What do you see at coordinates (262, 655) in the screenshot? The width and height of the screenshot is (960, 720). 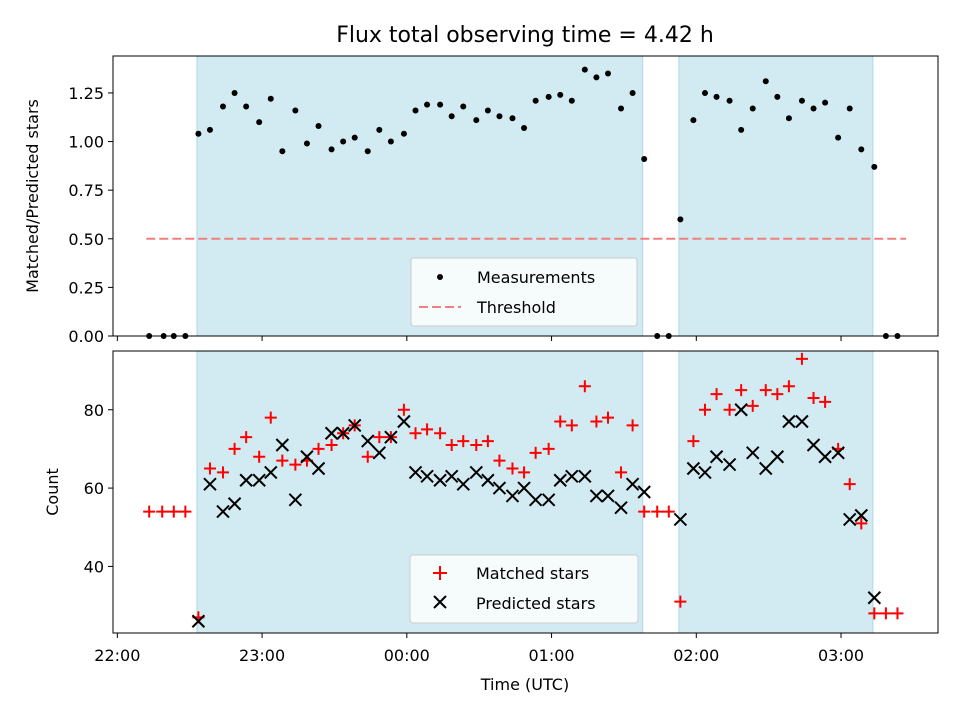 I see `x-tick-label: 23:00` at bounding box center [262, 655].